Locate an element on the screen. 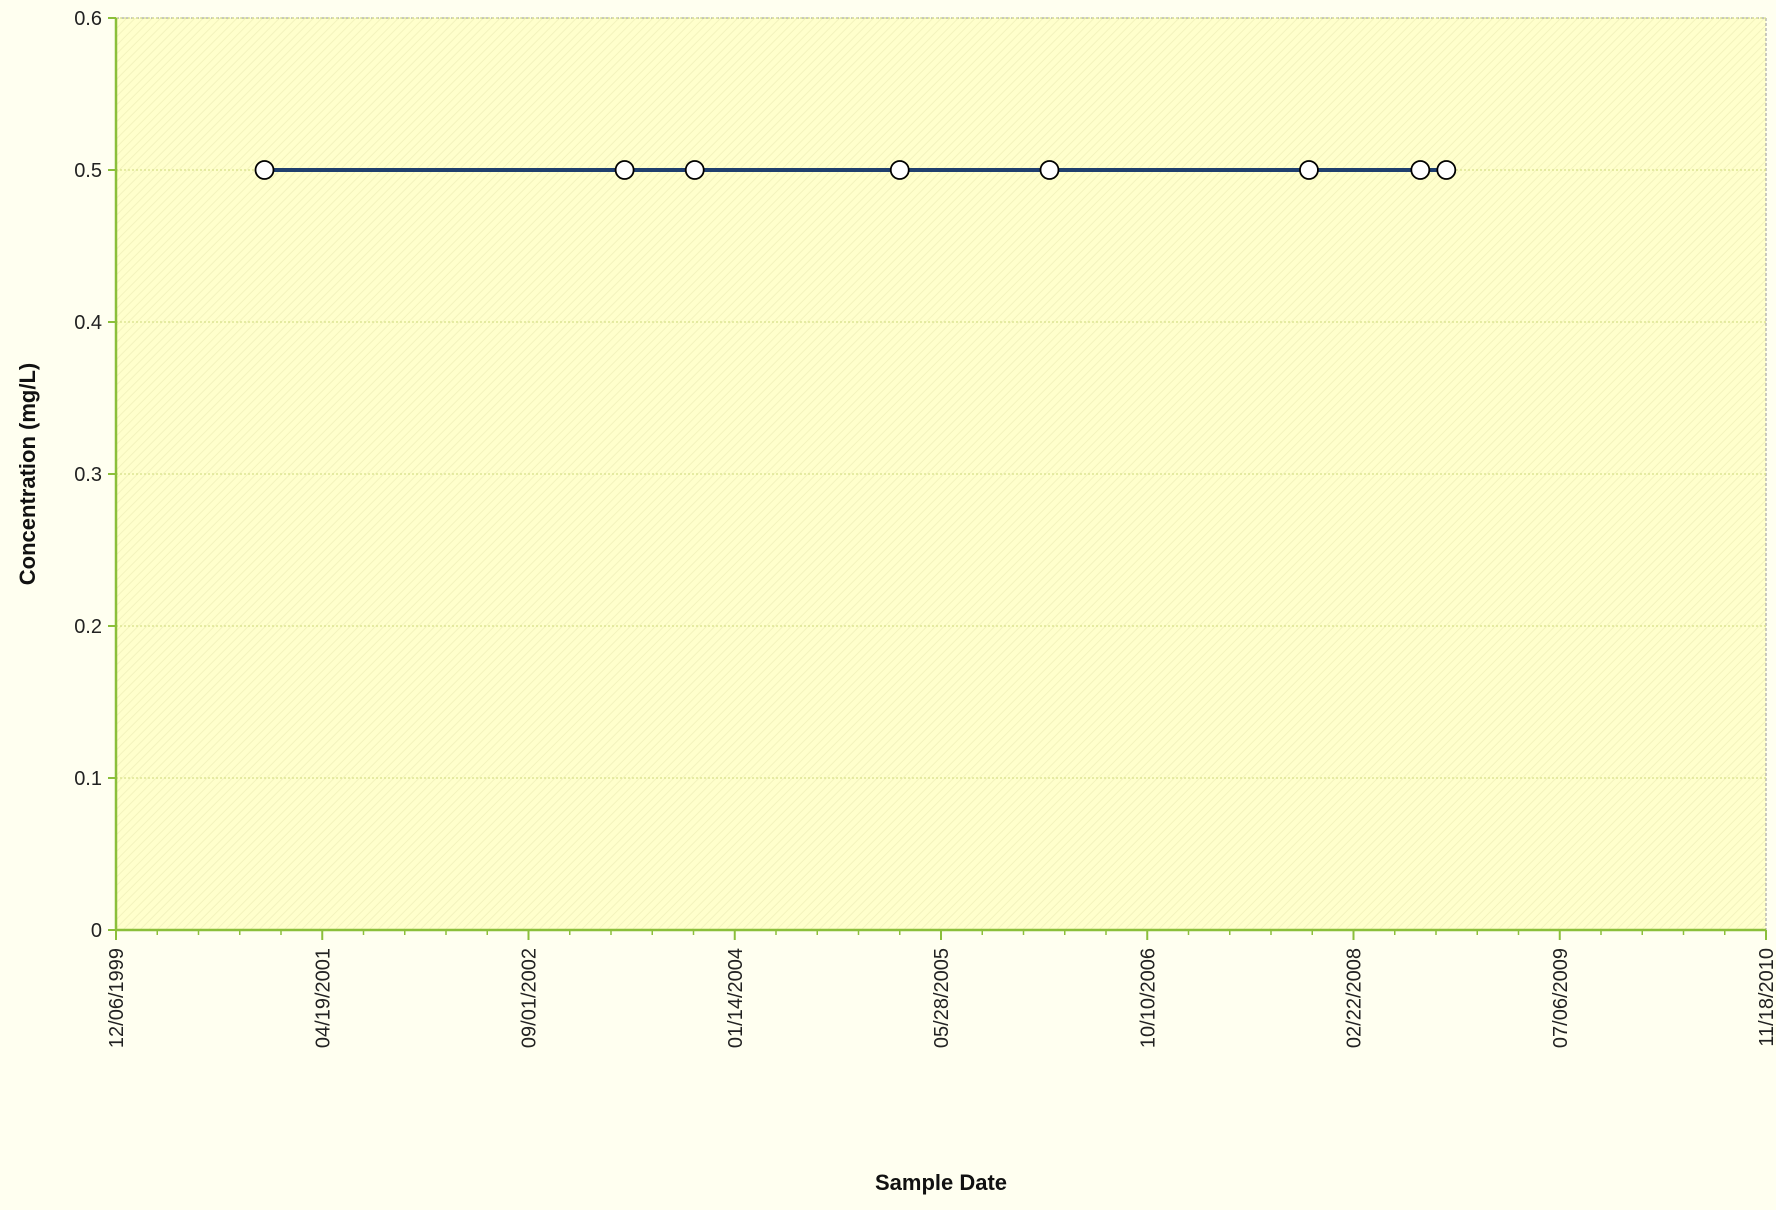  x-tick-label: 09/01/2002 is located at coordinates (530, 998).